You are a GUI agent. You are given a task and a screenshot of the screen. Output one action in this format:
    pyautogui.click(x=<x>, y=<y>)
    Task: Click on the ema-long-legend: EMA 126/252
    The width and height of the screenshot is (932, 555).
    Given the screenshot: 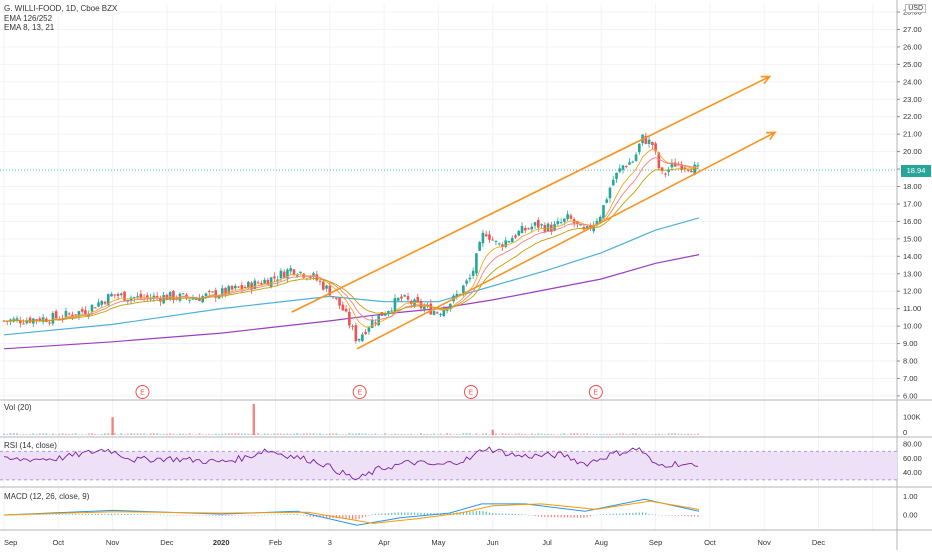 What is the action you would take?
    pyautogui.click(x=28, y=18)
    